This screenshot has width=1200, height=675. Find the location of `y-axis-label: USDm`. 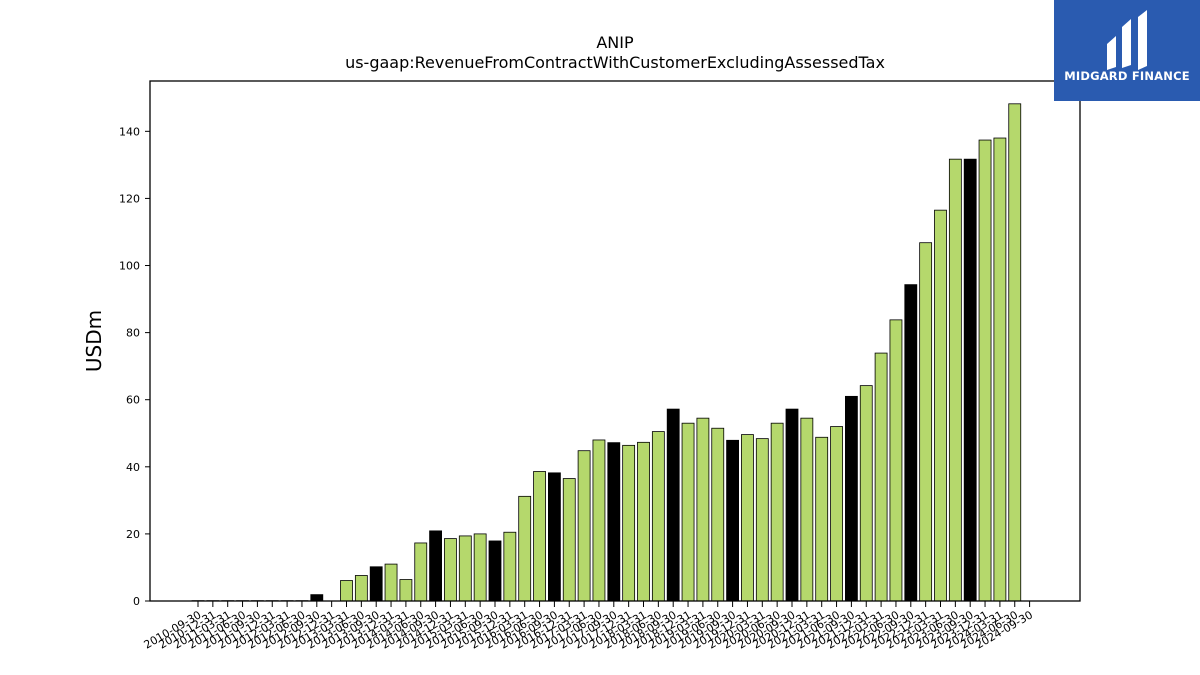

y-axis-label: USDm is located at coordinates (94, 341).